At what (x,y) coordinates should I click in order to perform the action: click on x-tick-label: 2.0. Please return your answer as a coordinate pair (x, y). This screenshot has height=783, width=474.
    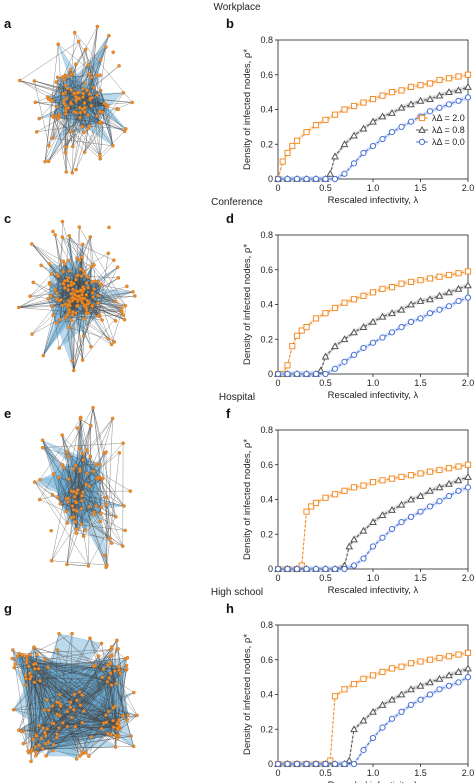
    Looking at the image, I should click on (468, 383).